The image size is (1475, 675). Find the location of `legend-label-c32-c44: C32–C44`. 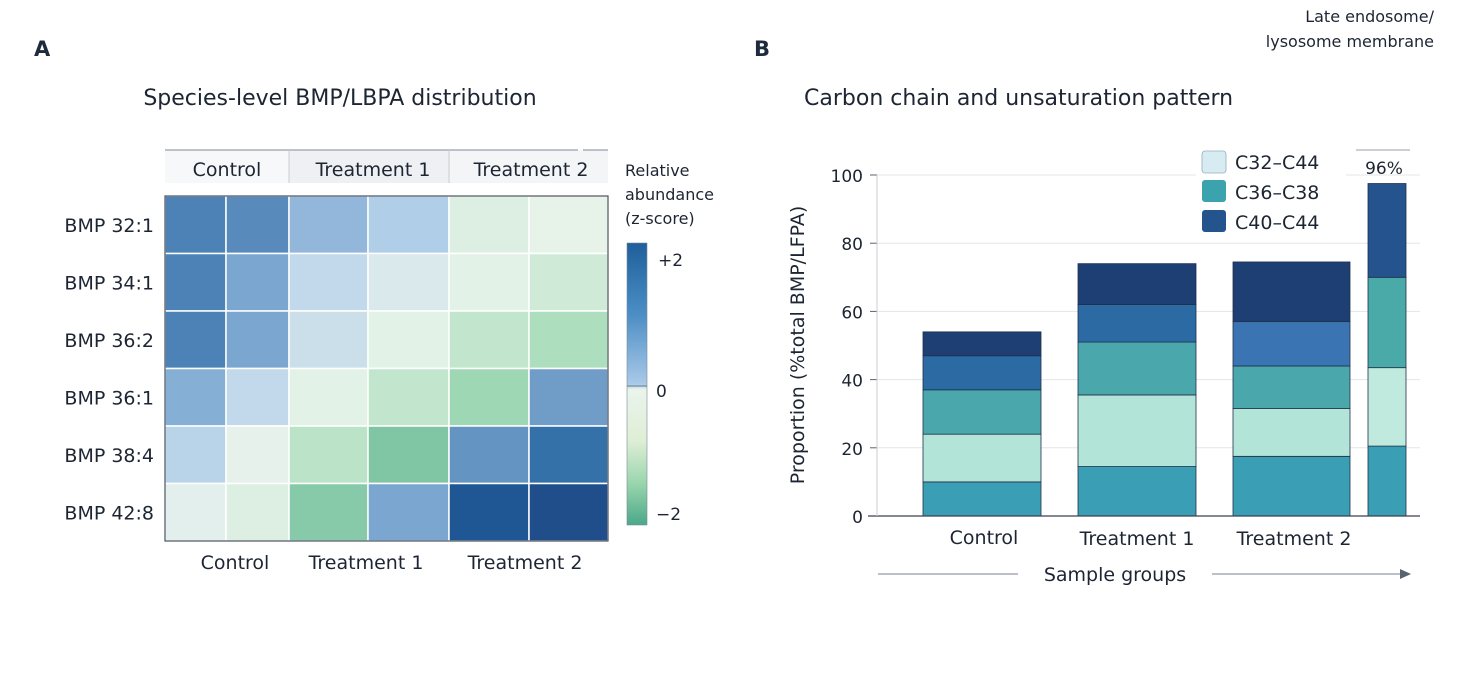

legend-label-c32-c44: C32–C44 is located at coordinates (1277, 163).